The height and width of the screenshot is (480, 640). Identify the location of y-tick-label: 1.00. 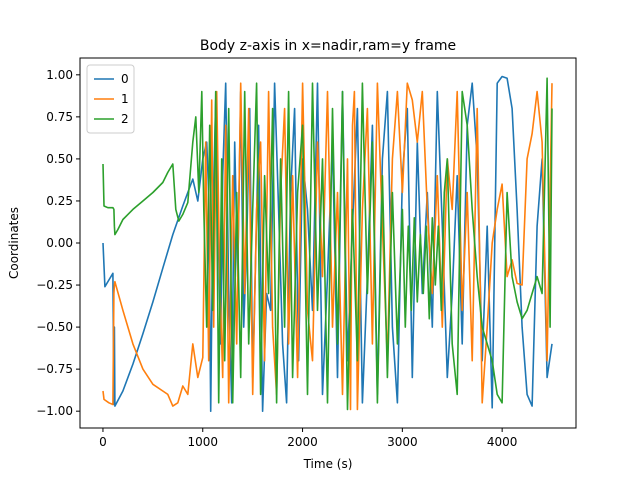
(59, 75).